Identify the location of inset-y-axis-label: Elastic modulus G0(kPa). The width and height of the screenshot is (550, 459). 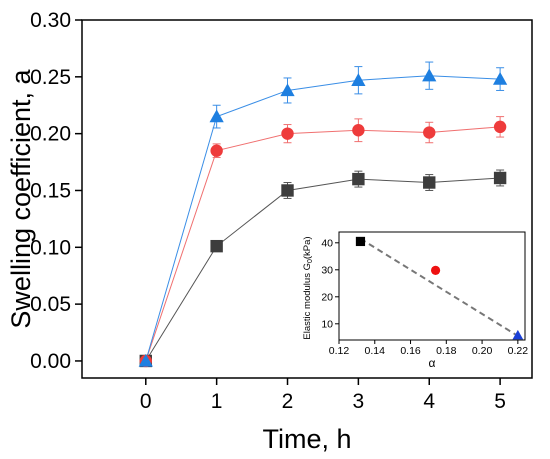
(308, 287).